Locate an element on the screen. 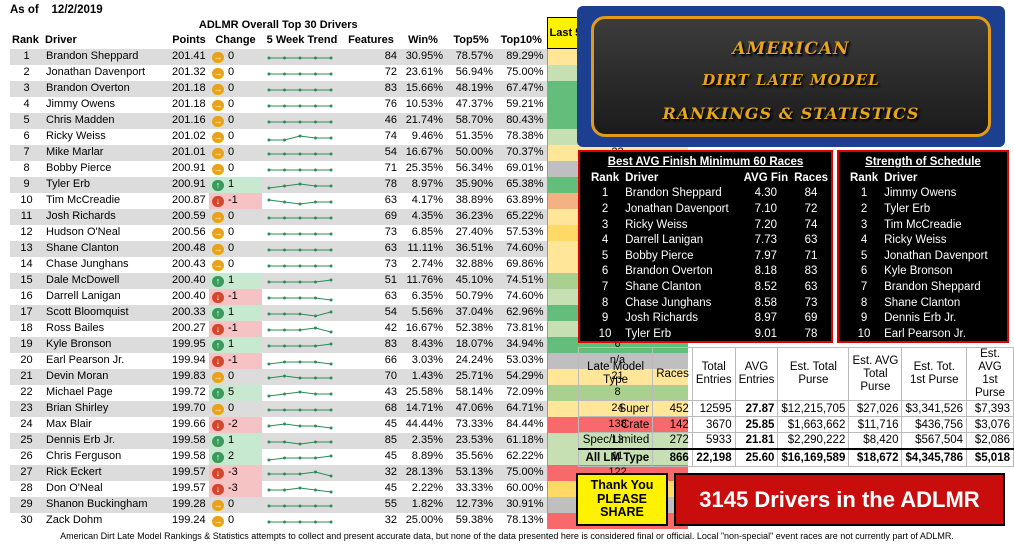 The height and width of the screenshot is (549, 1014). top5-cell: 27.40% is located at coordinates (471, 232).